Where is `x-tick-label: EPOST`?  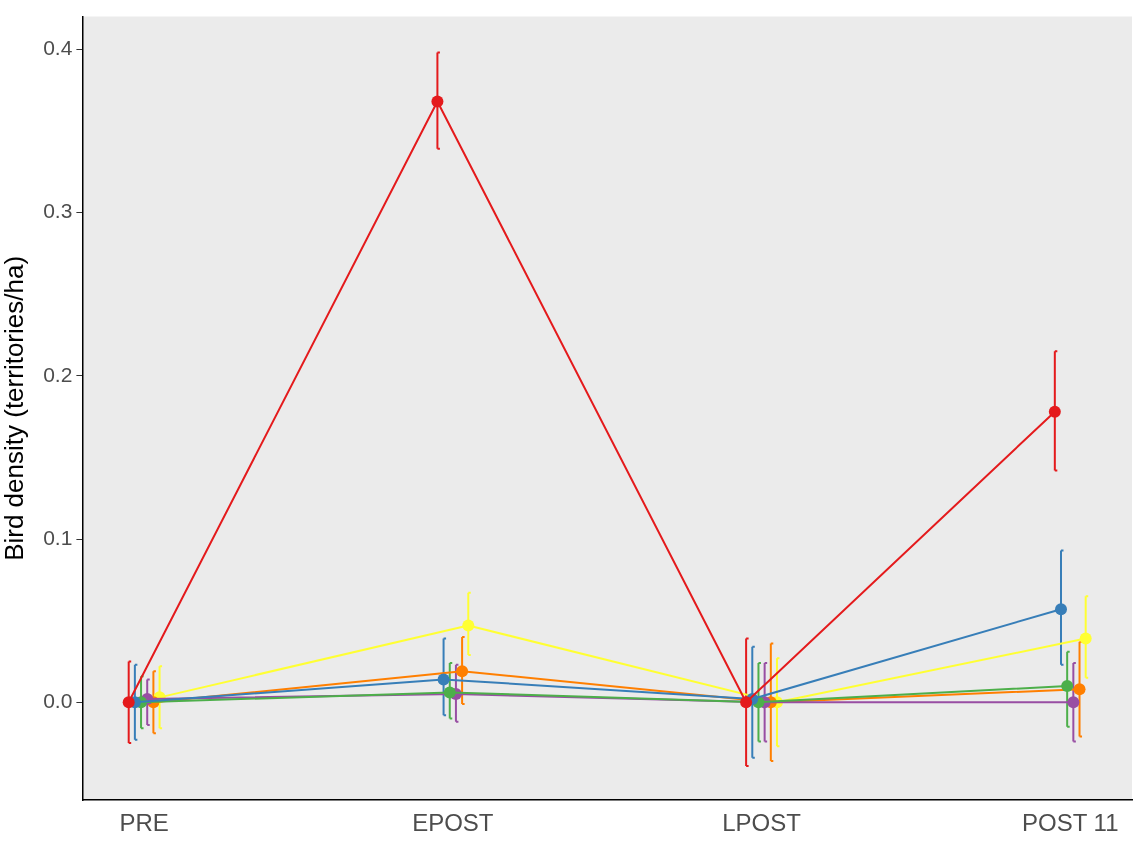
x-tick-label: EPOST is located at coordinates (453, 823).